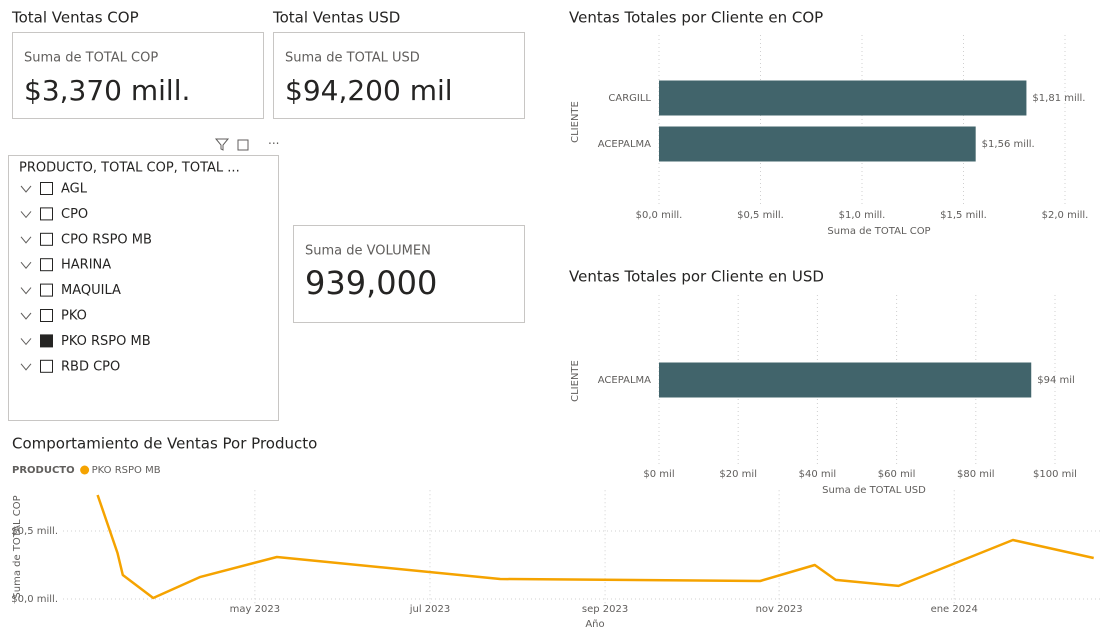 The image size is (1104, 630). What do you see at coordinates (818, 474) in the screenshot?
I see `x-tick-label: $40 mil` at bounding box center [818, 474].